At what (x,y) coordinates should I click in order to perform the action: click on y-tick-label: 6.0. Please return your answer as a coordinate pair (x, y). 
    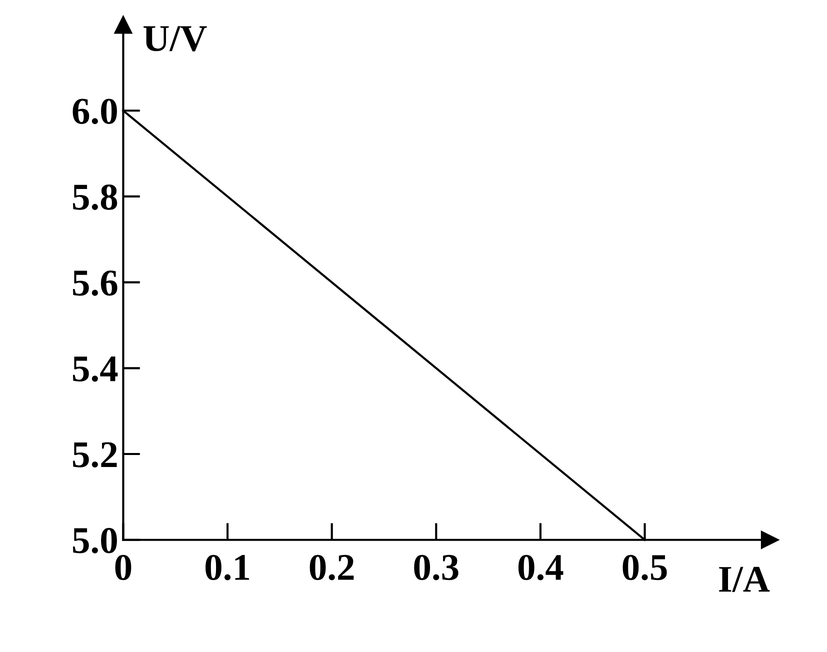
    Looking at the image, I should click on (94, 111).